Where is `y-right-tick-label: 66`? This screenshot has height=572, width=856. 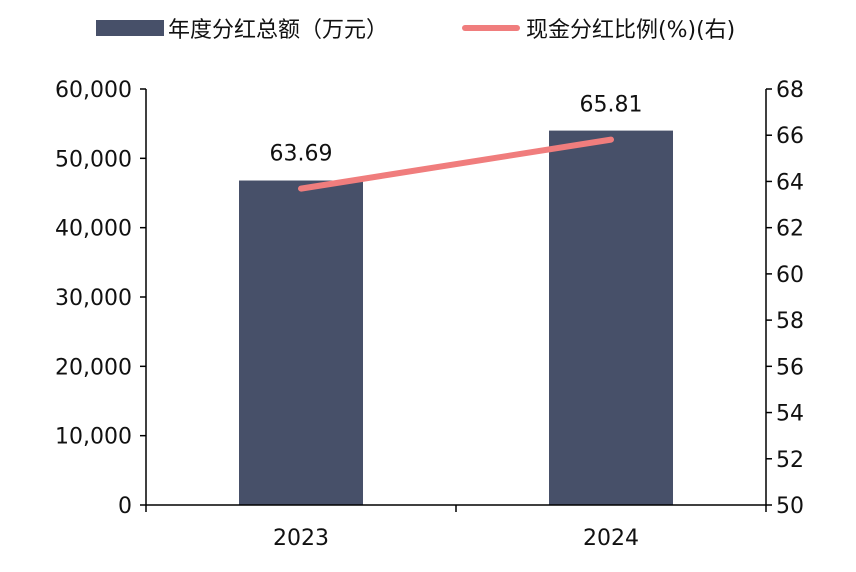 y-right-tick-label: 66 is located at coordinates (790, 136).